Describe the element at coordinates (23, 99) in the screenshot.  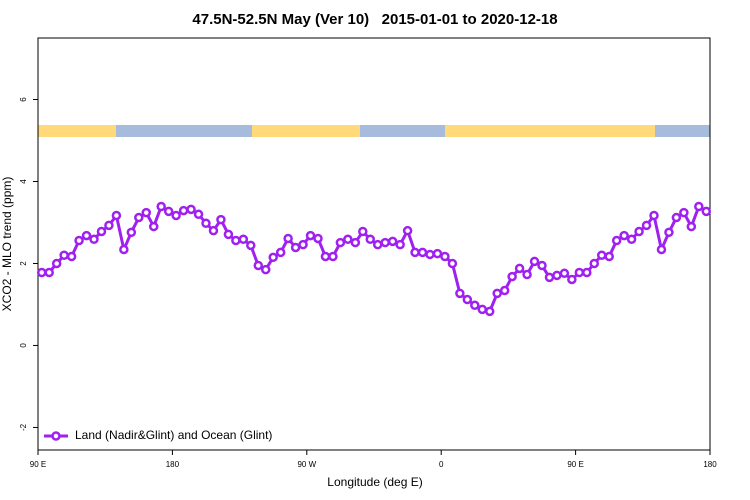
I see `y-tick-label: 6` at that location.